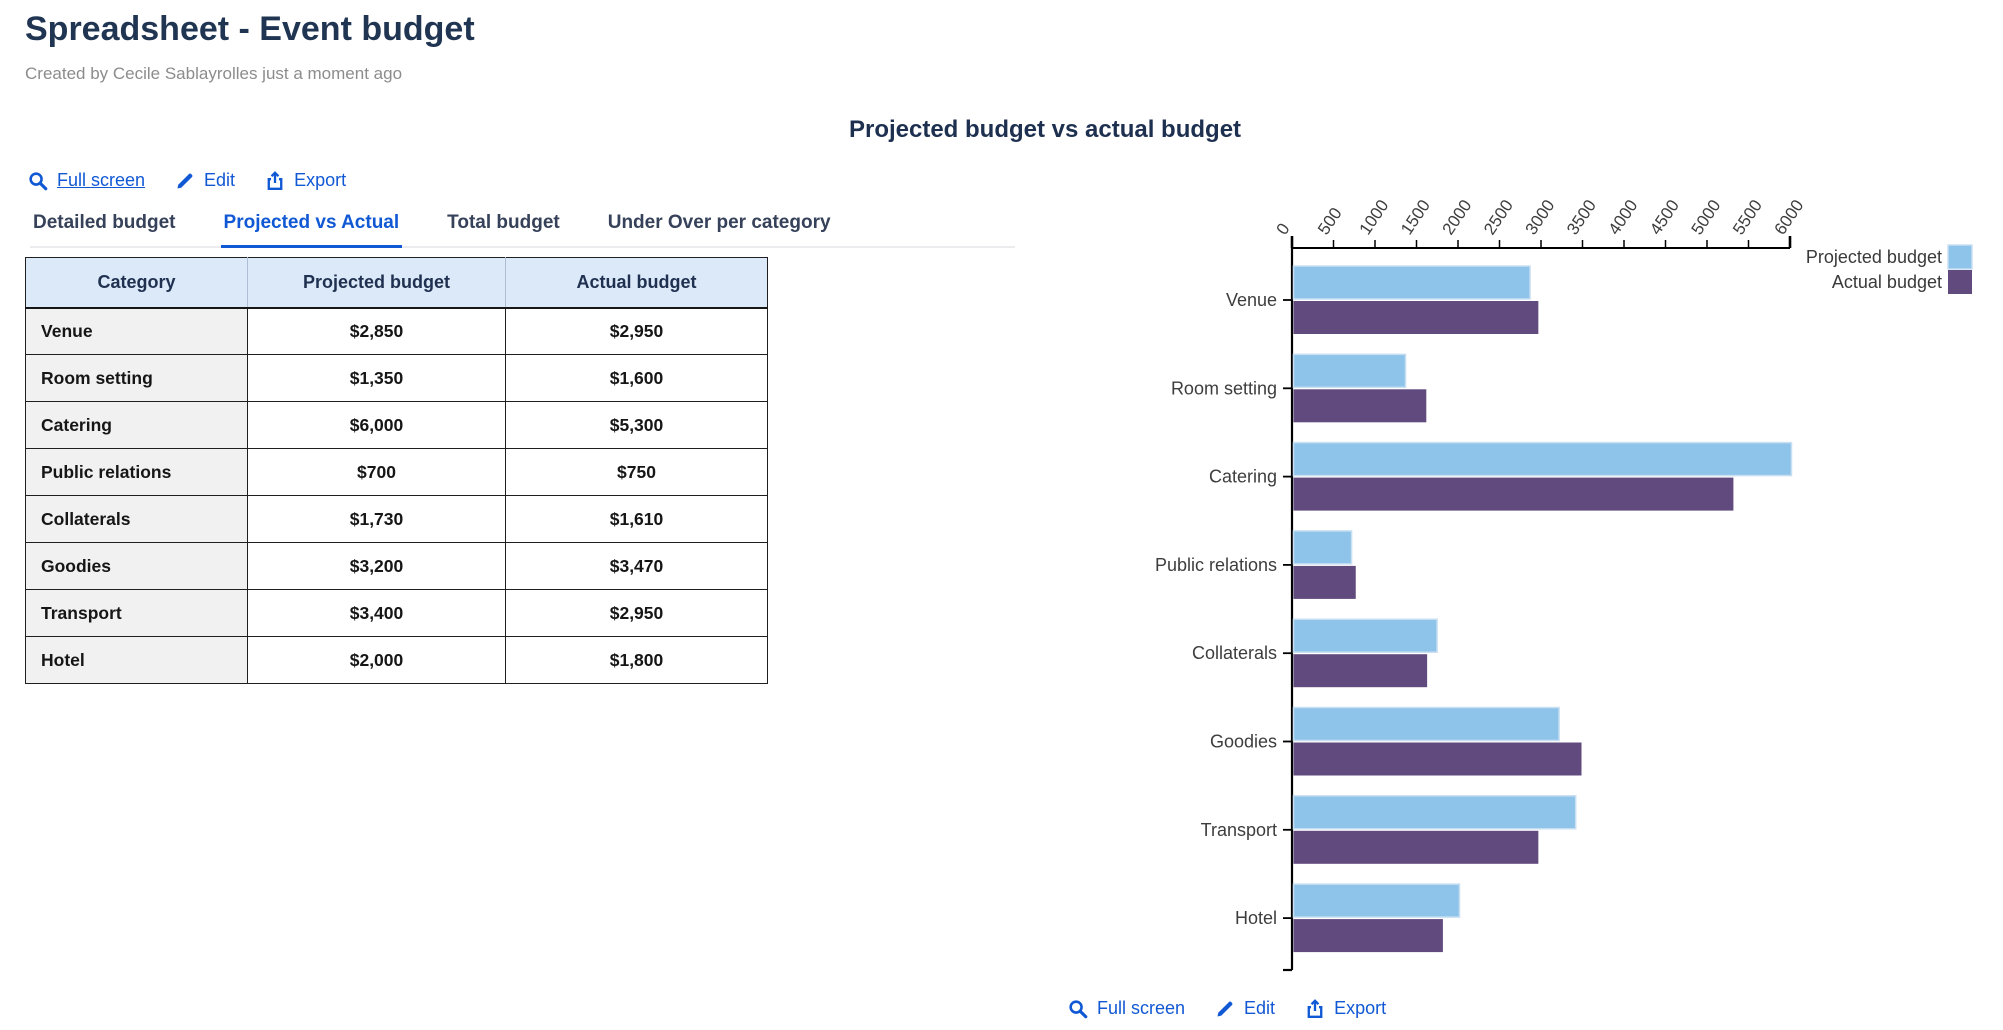 Image resolution: width=2003 pixels, height=1030 pixels. Describe the element at coordinates (376, 425) in the screenshot. I see `value-cell: $6,000` at that location.